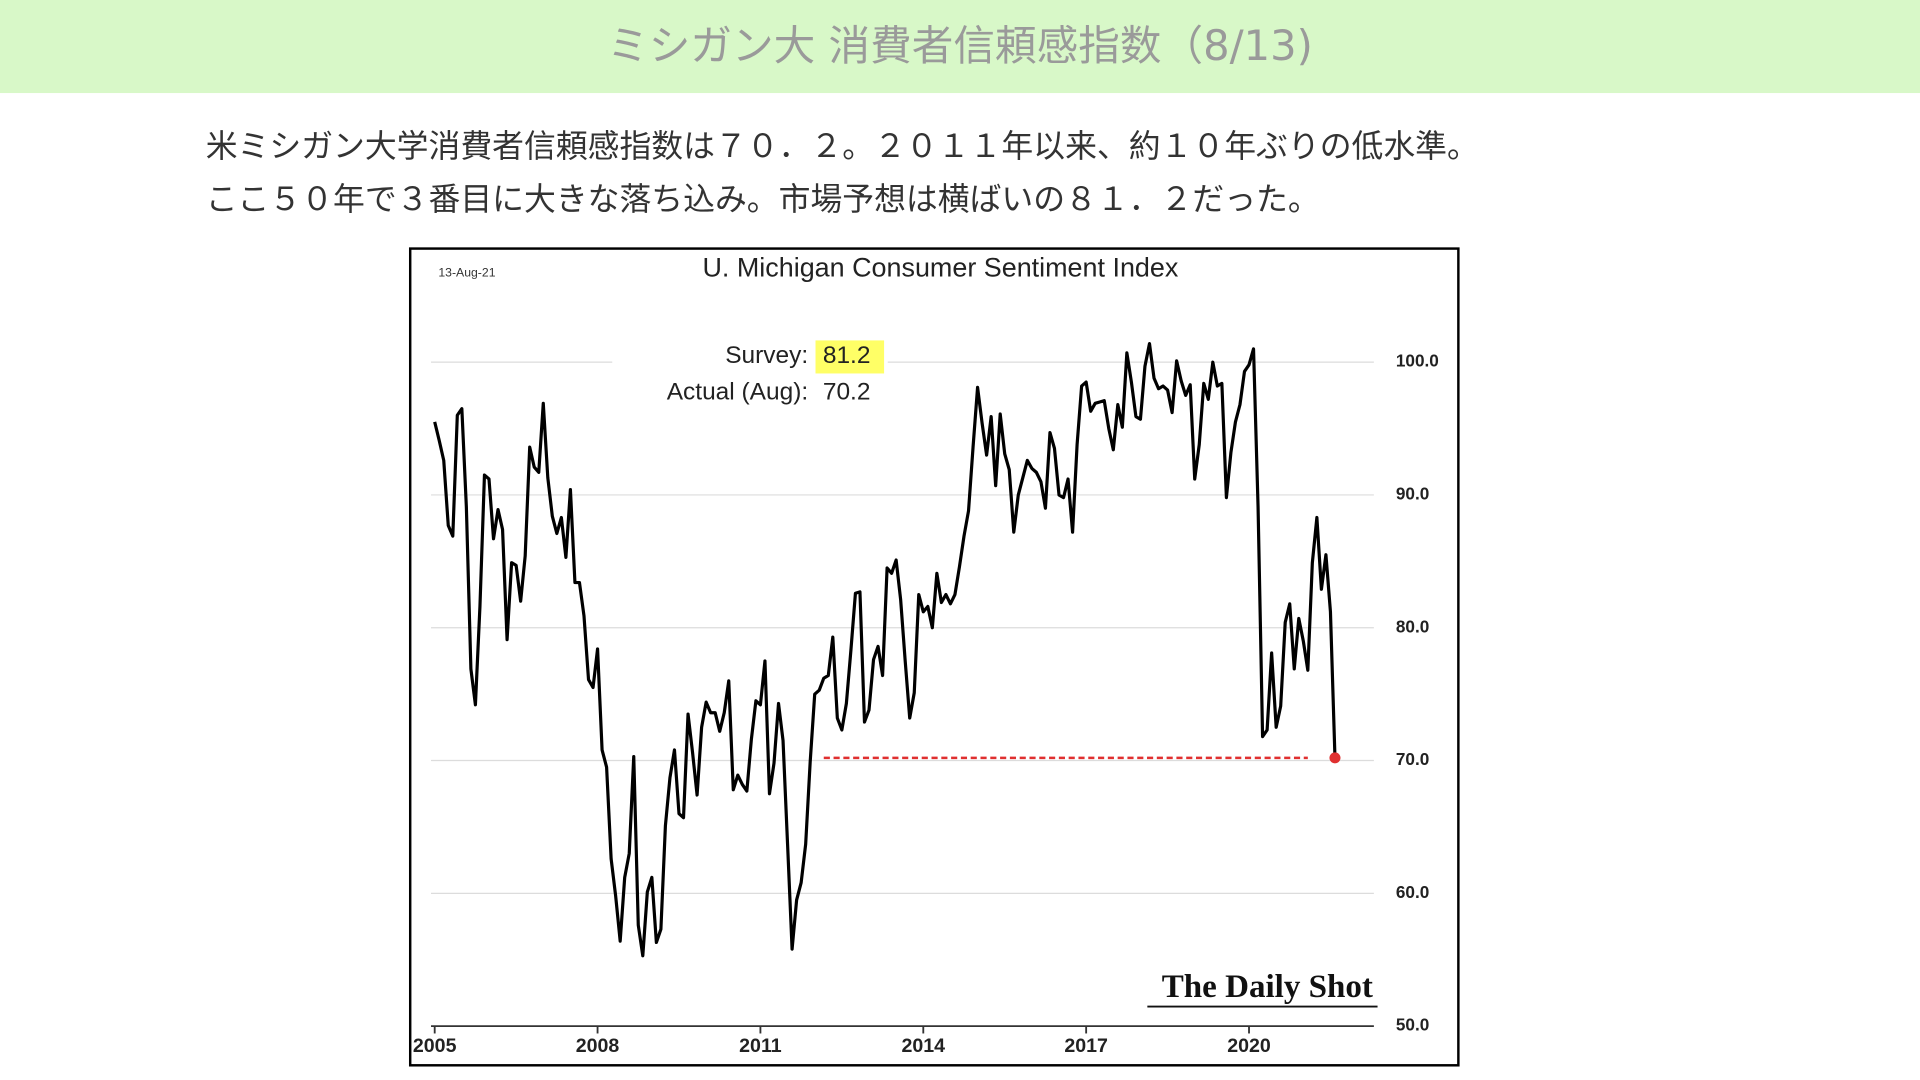  I want to click on header-title: ミシガン大 消費者信頼感指数（8/13), so click(960, 45).